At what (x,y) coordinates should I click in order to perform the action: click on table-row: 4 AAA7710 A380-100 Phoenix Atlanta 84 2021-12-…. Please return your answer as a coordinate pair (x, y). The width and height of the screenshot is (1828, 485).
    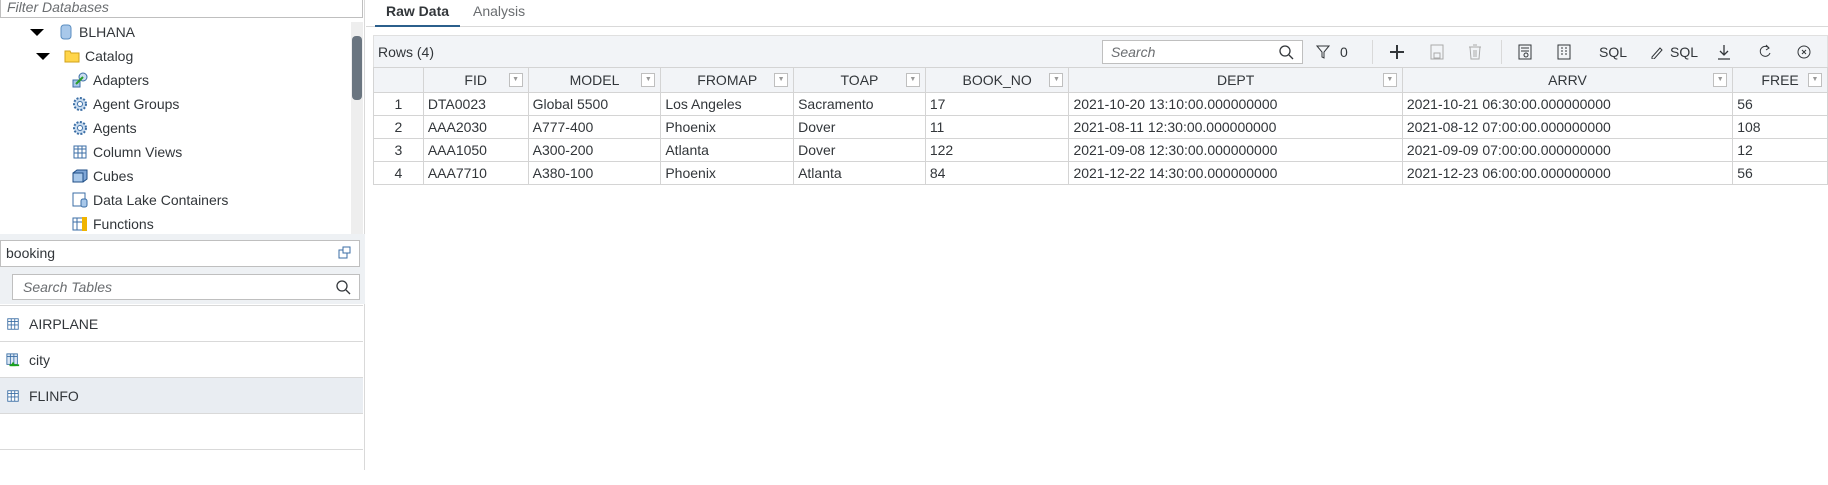
    Looking at the image, I should click on (1100, 173).